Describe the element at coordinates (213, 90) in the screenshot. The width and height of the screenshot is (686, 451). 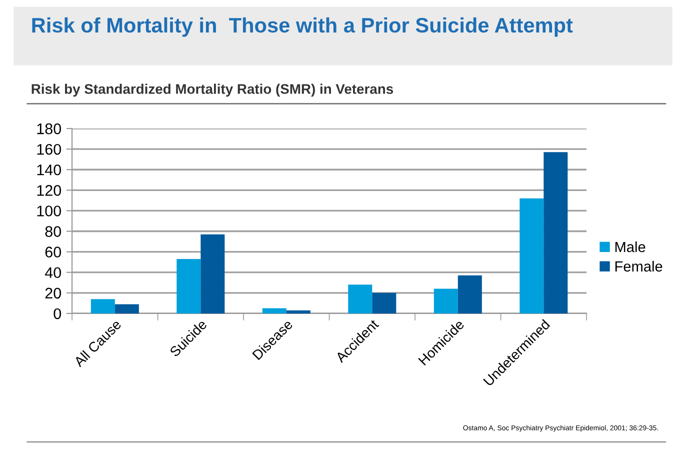
I see `chart-subtitle: Risk by Standardized Mortality Ratio (SMR) in Veterans` at that location.